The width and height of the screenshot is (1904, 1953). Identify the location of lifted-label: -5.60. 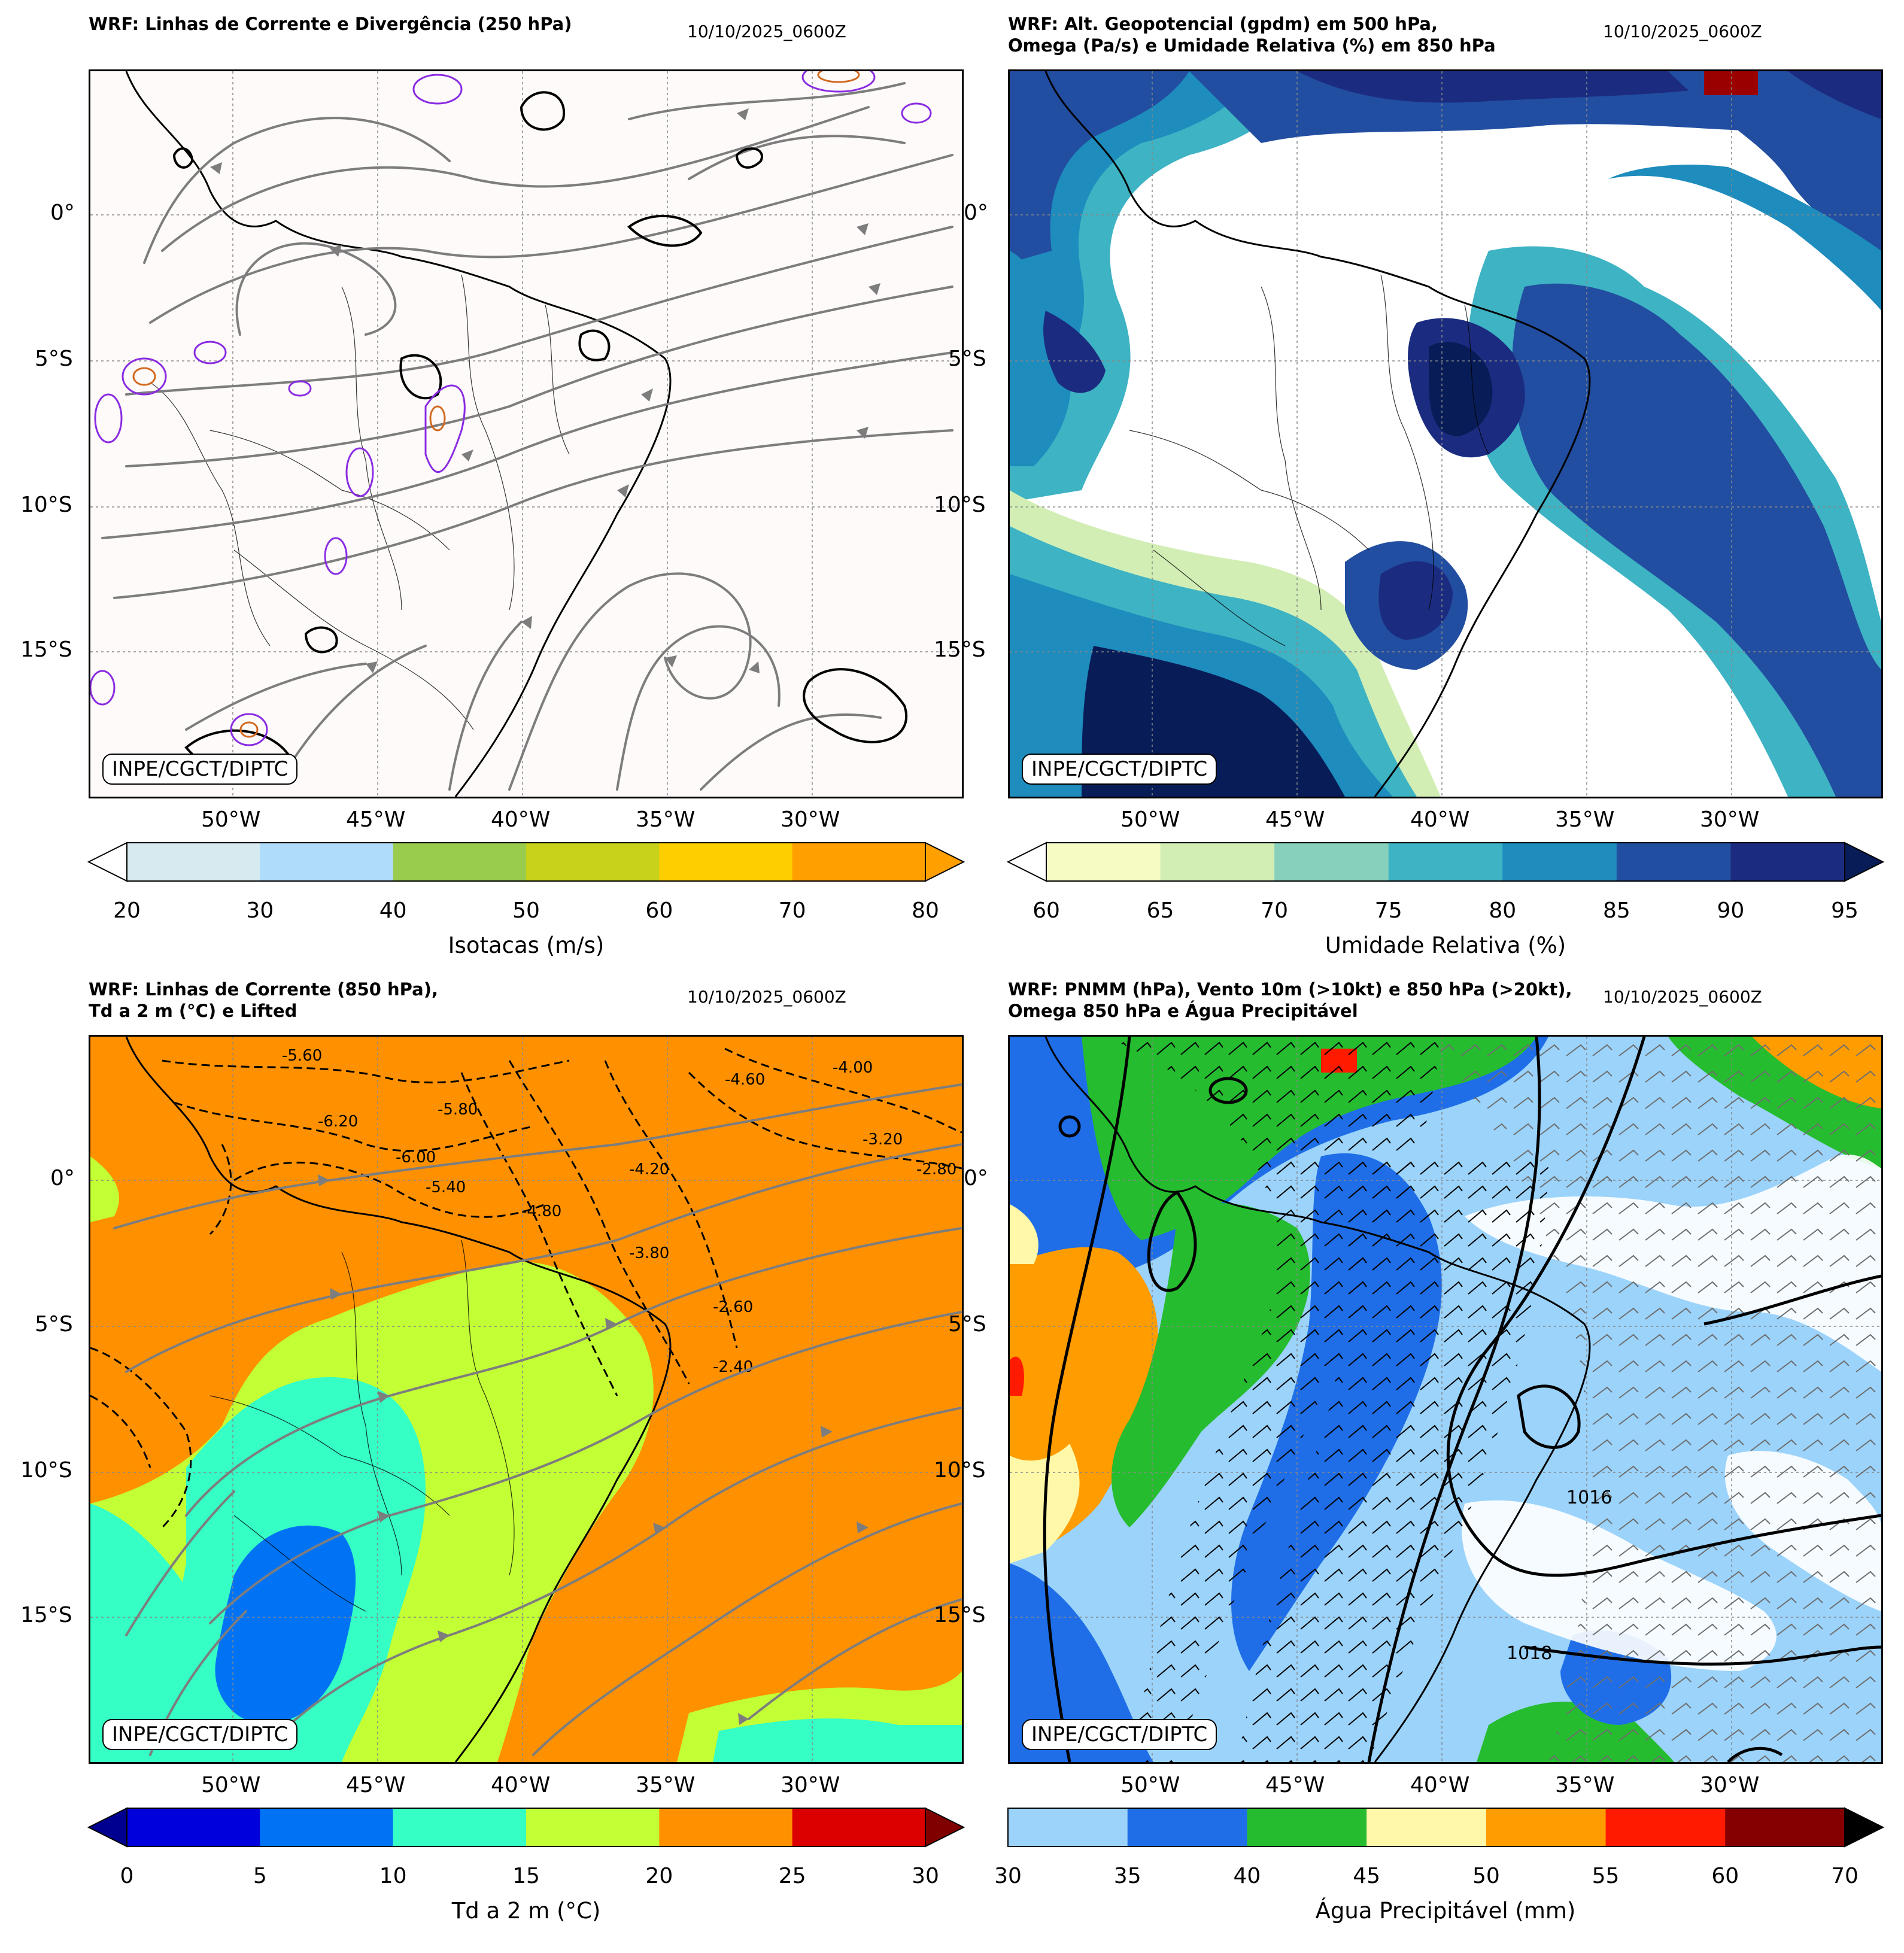
(302, 1056).